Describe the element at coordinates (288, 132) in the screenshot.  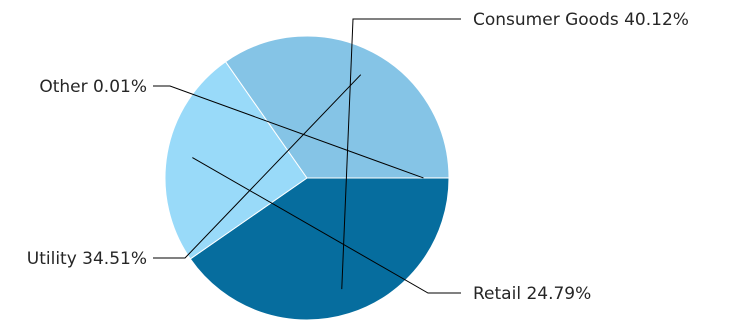
I see `leader-line-other` at that location.